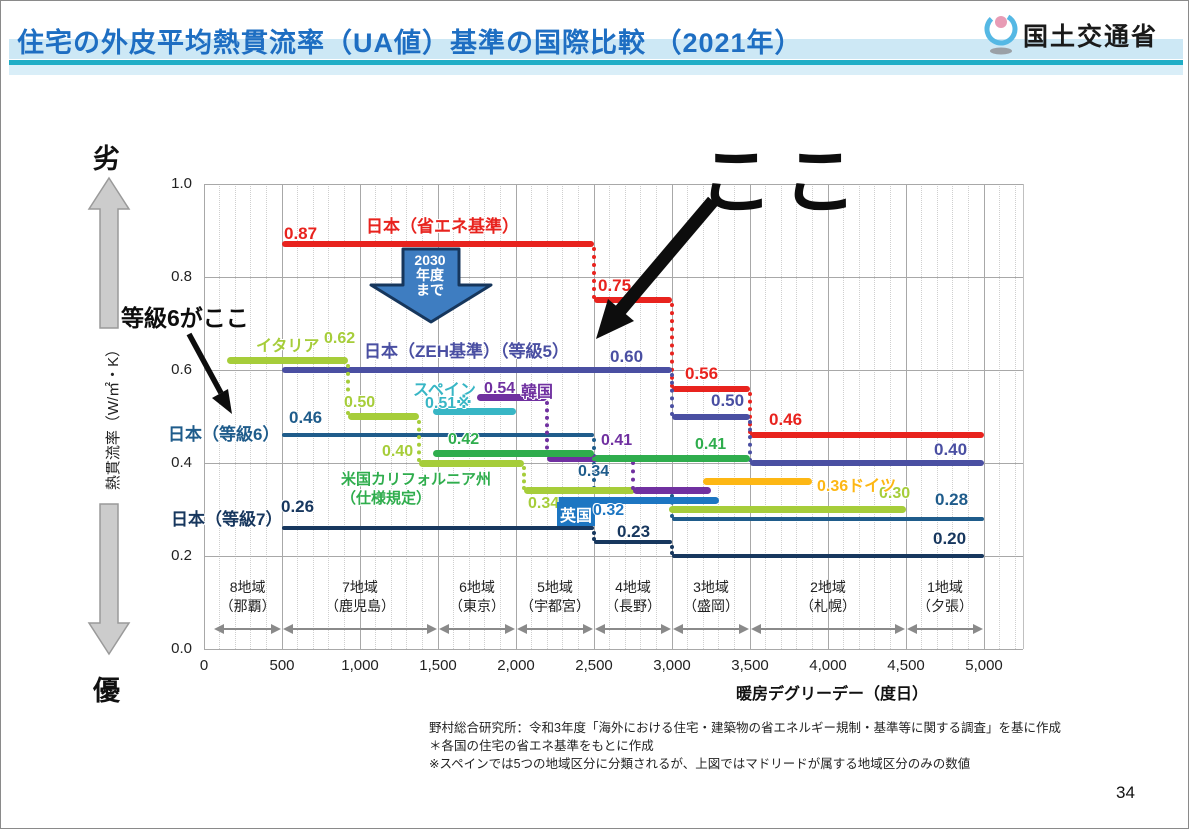  What do you see at coordinates (555, 587) in the screenshot?
I see `region-name: 5地域` at bounding box center [555, 587].